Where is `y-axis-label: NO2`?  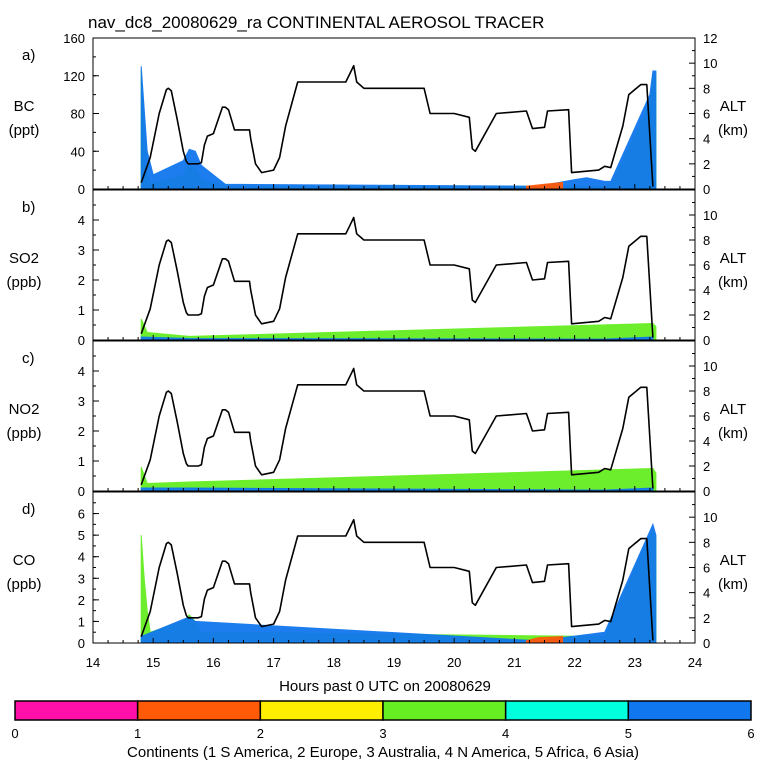
y-axis-label: NO2 is located at coordinates (24, 409).